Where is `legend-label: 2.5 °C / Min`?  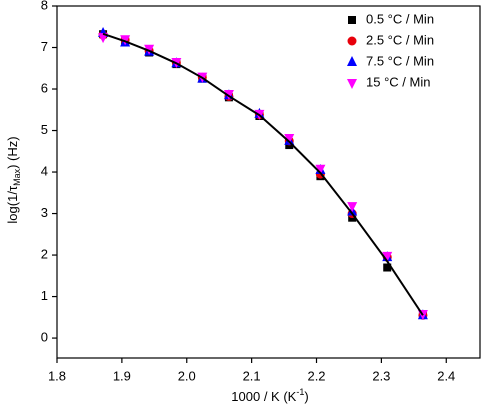
legend-label: 2.5 °C / Min is located at coordinates (400, 39).